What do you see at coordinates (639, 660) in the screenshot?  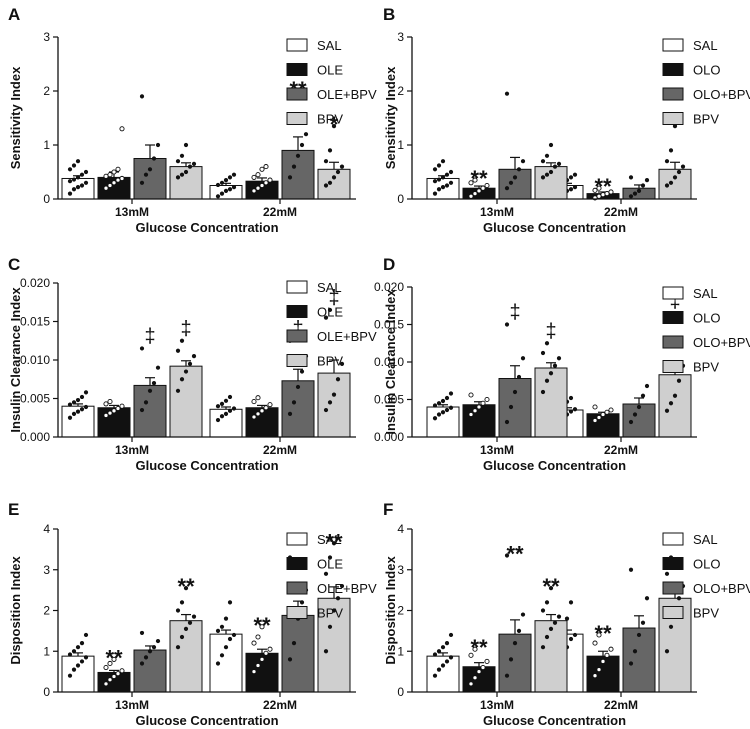 I see `bar-olo-bpv-22mm` at bounding box center [639, 660].